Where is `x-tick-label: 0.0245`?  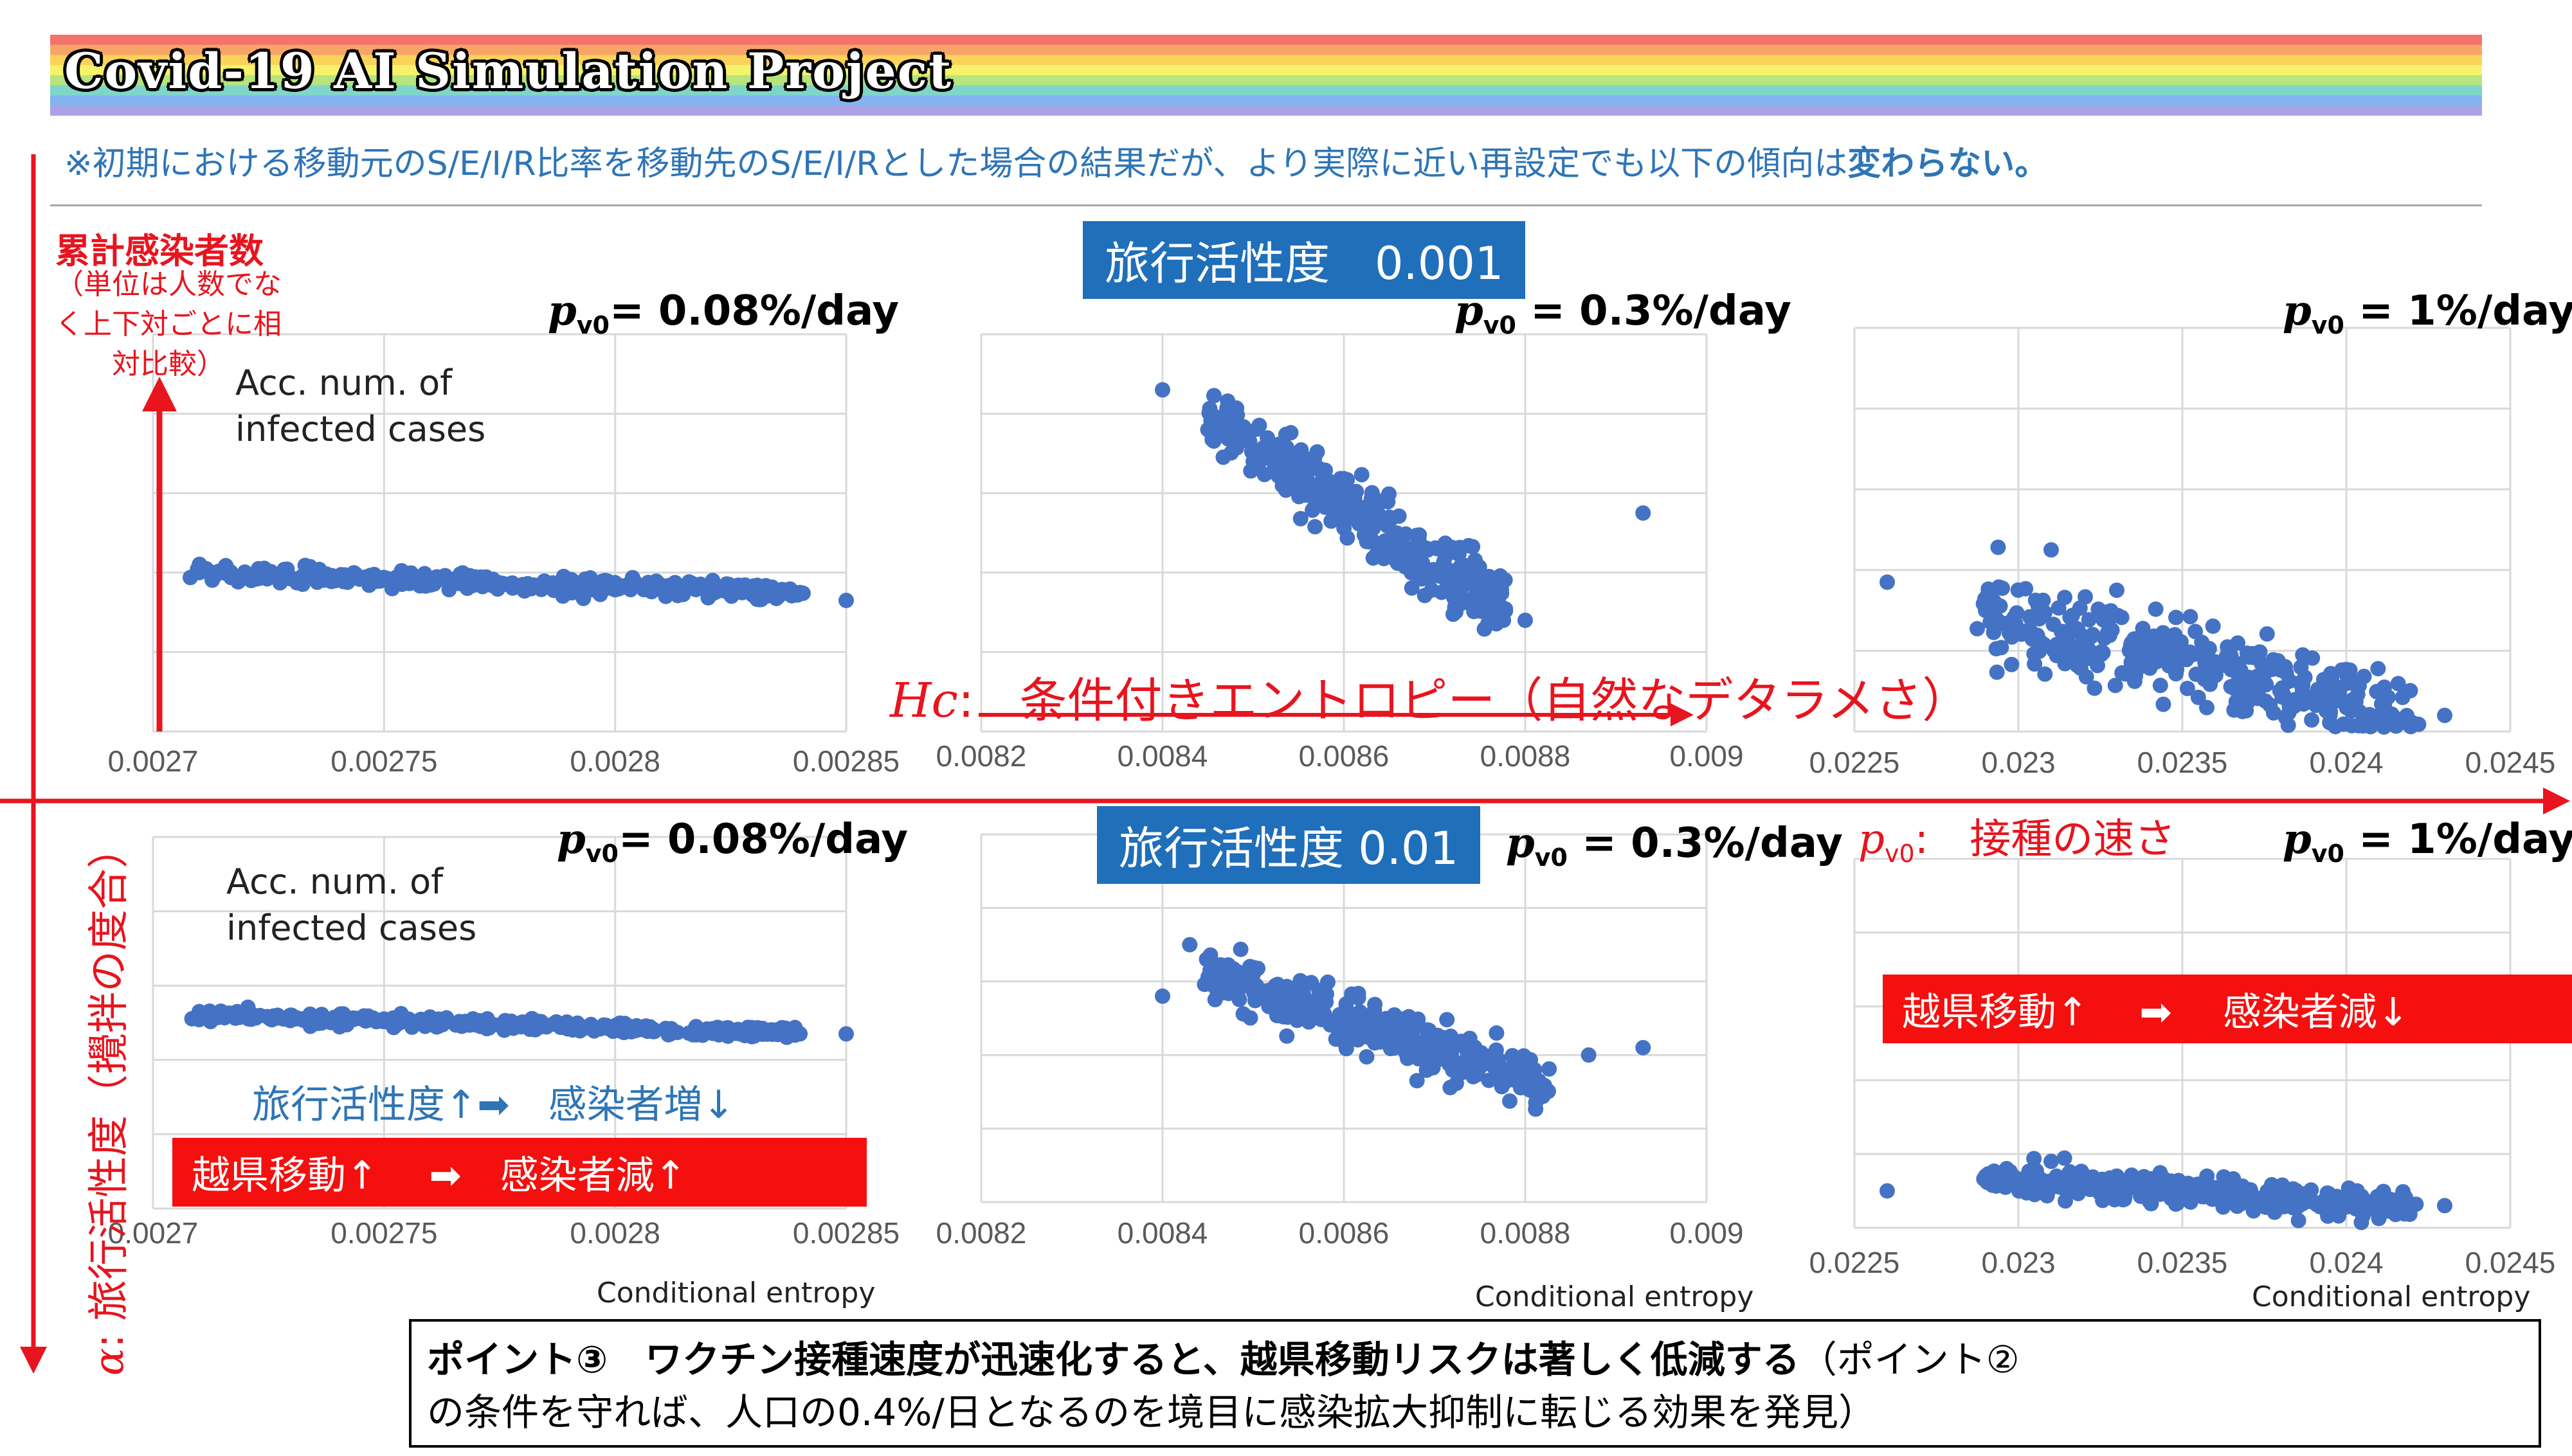
x-tick-label: 0.0245 is located at coordinates (2510, 1262).